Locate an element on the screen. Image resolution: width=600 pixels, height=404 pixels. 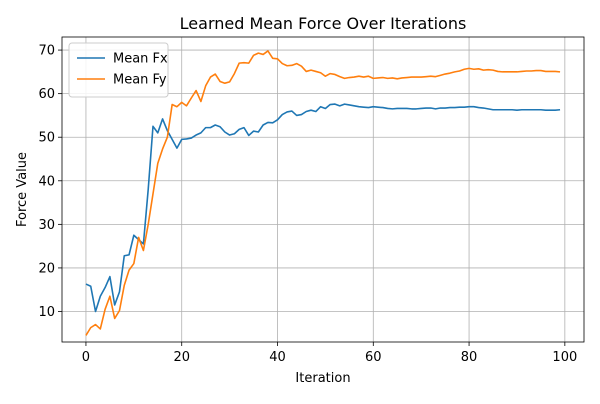
x-tick-label: 0 is located at coordinates (86, 357).